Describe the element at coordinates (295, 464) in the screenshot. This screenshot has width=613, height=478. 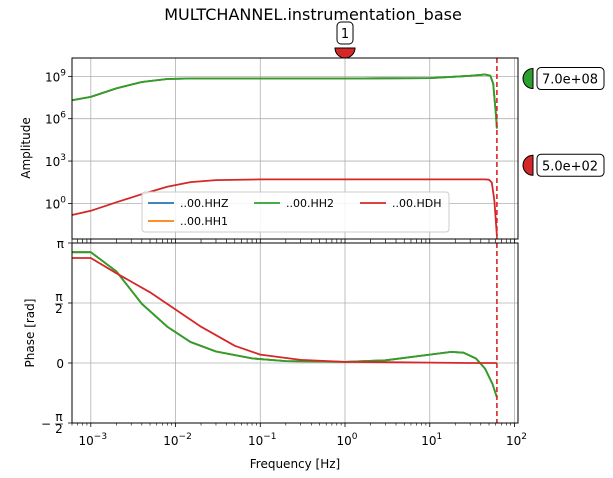
I see `frequency-axis-label: Frequency [Hz]` at that location.